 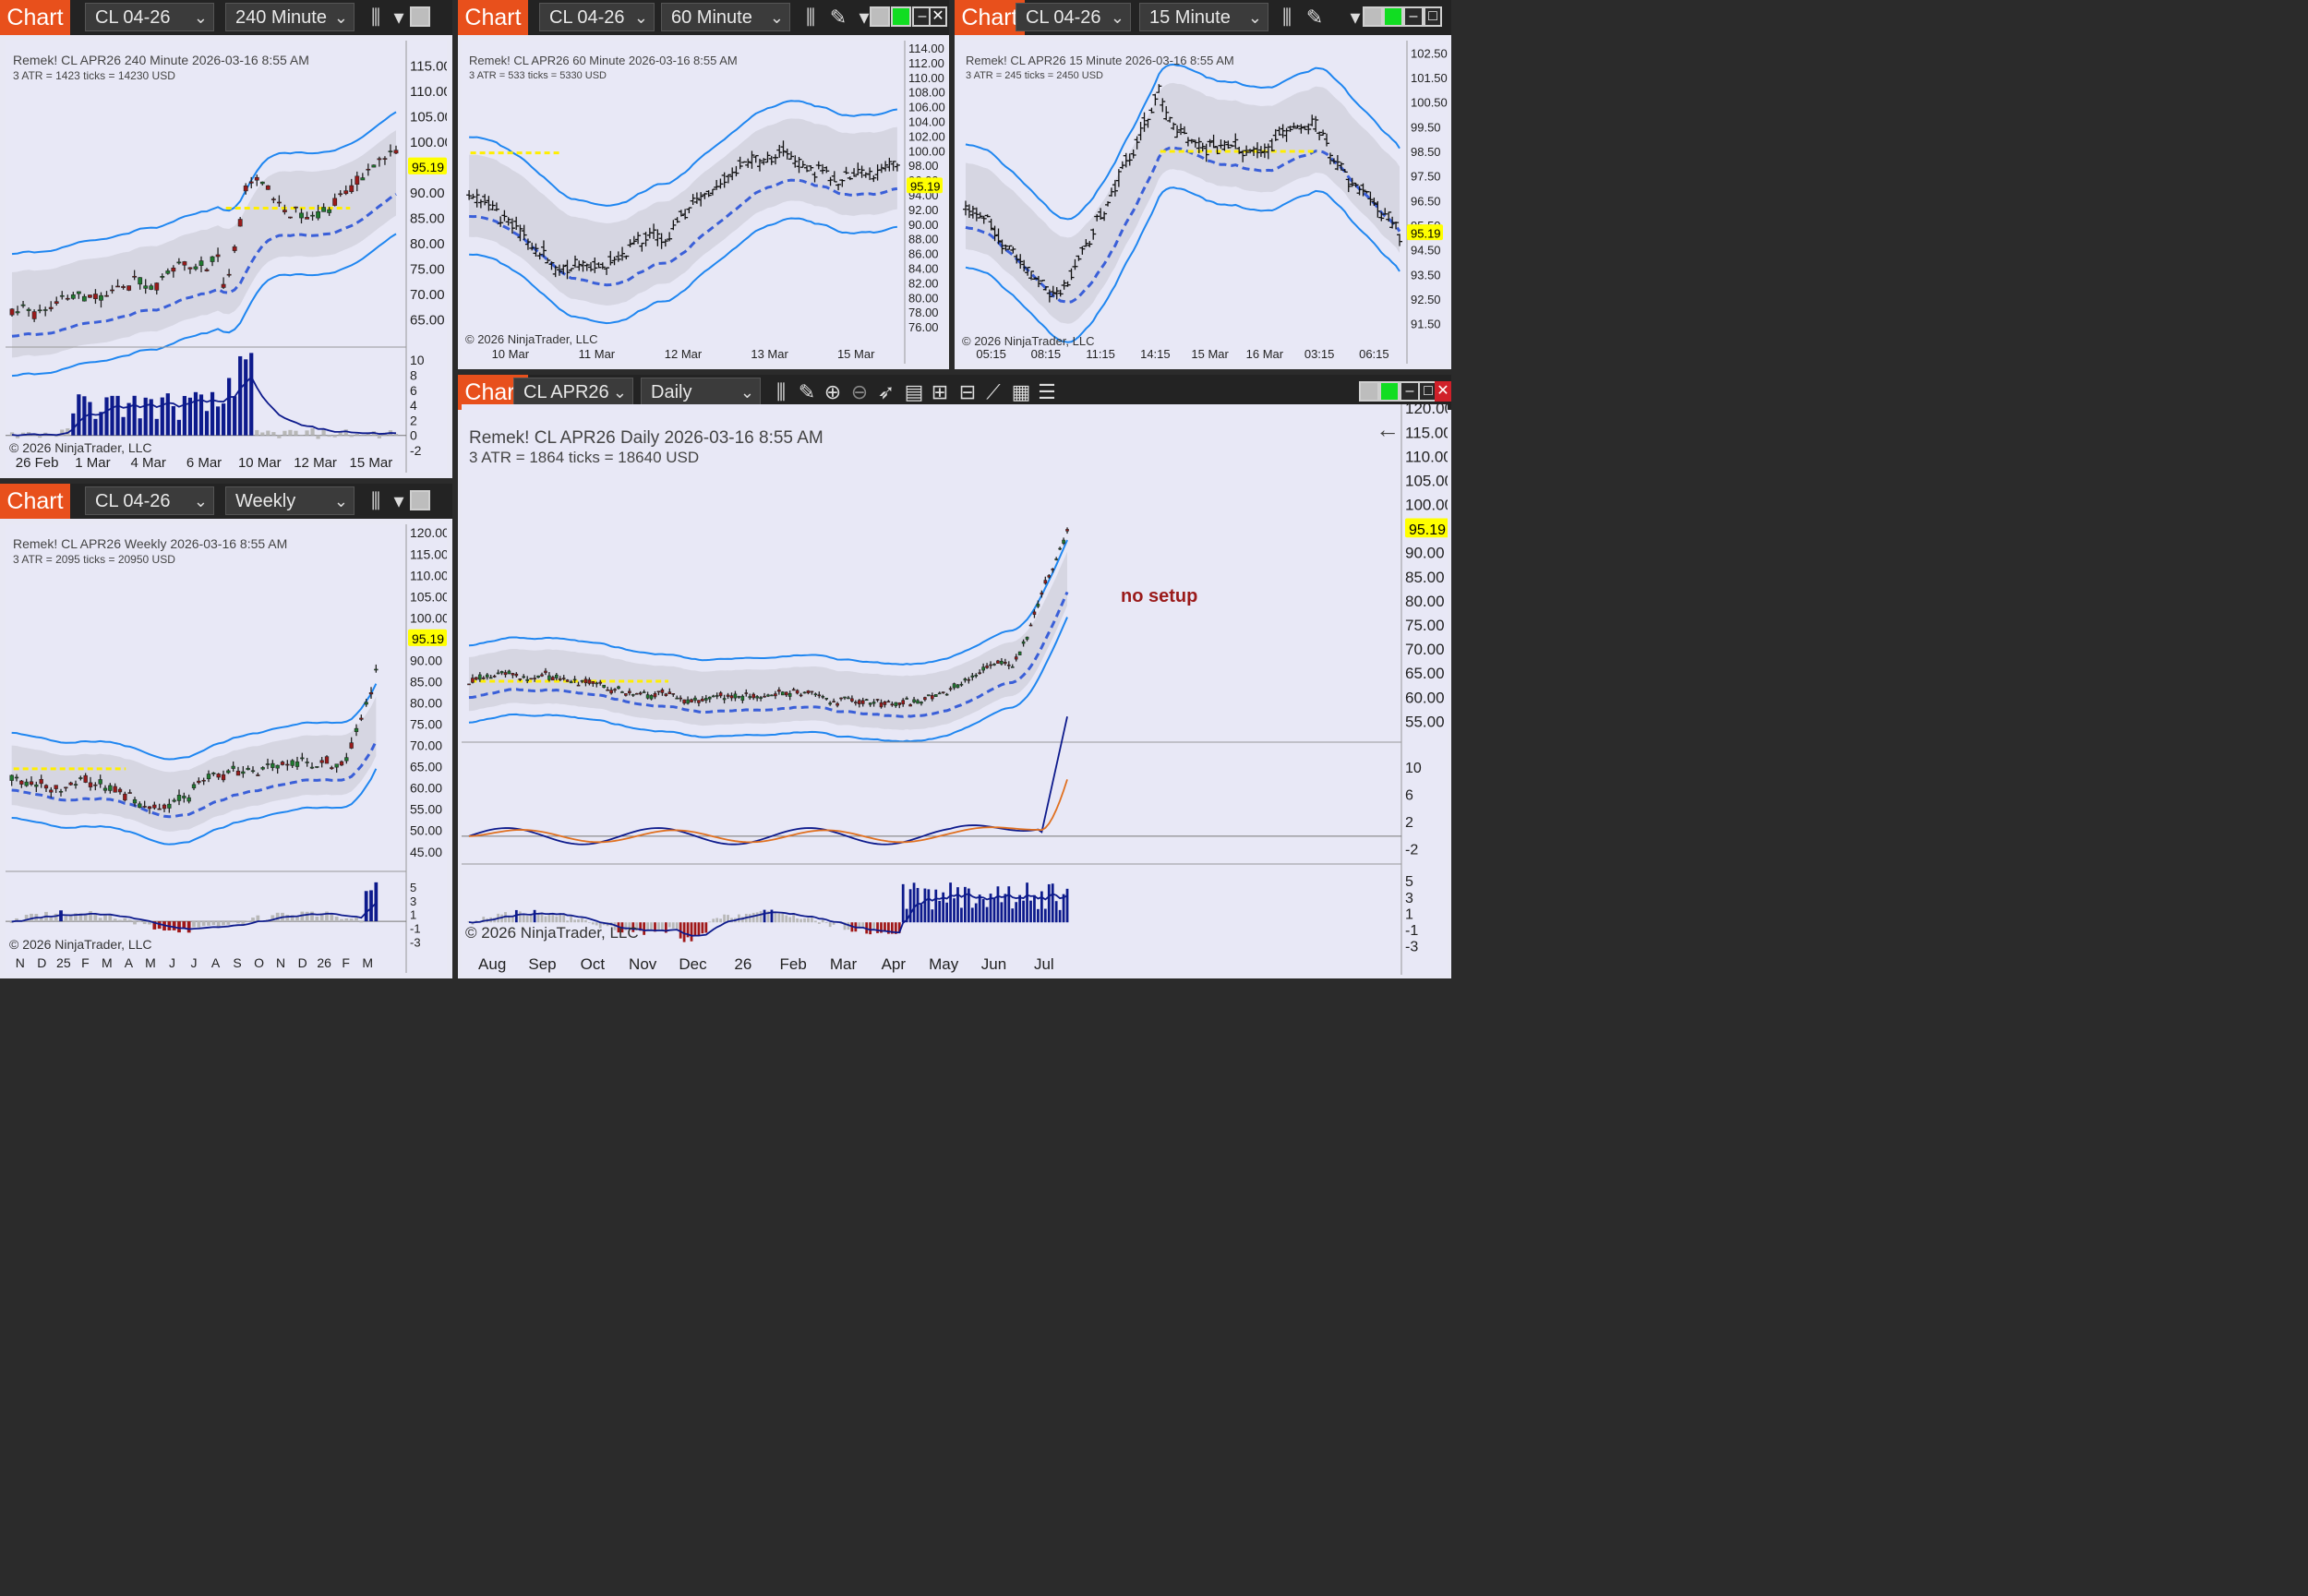 What do you see at coordinates (265, 501) in the screenshot?
I see `interval-label: Weekly` at bounding box center [265, 501].